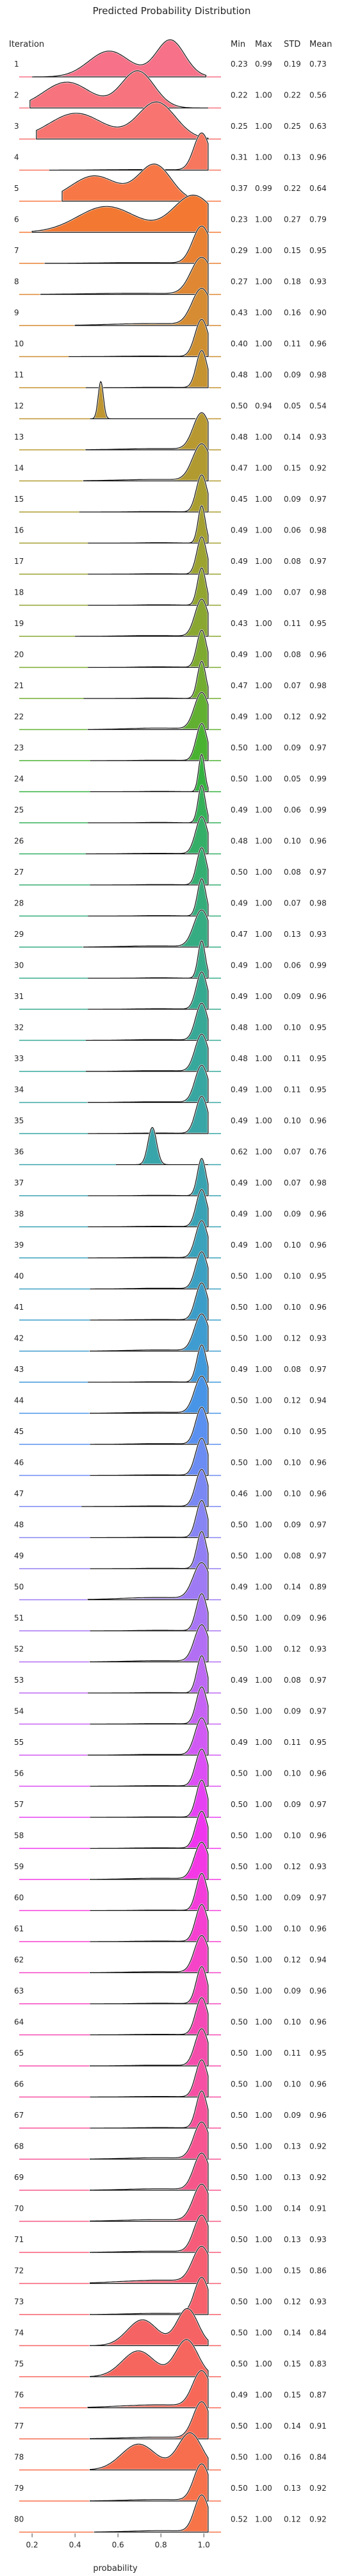  I want to click on row-label: 67, so click(19, 2115).